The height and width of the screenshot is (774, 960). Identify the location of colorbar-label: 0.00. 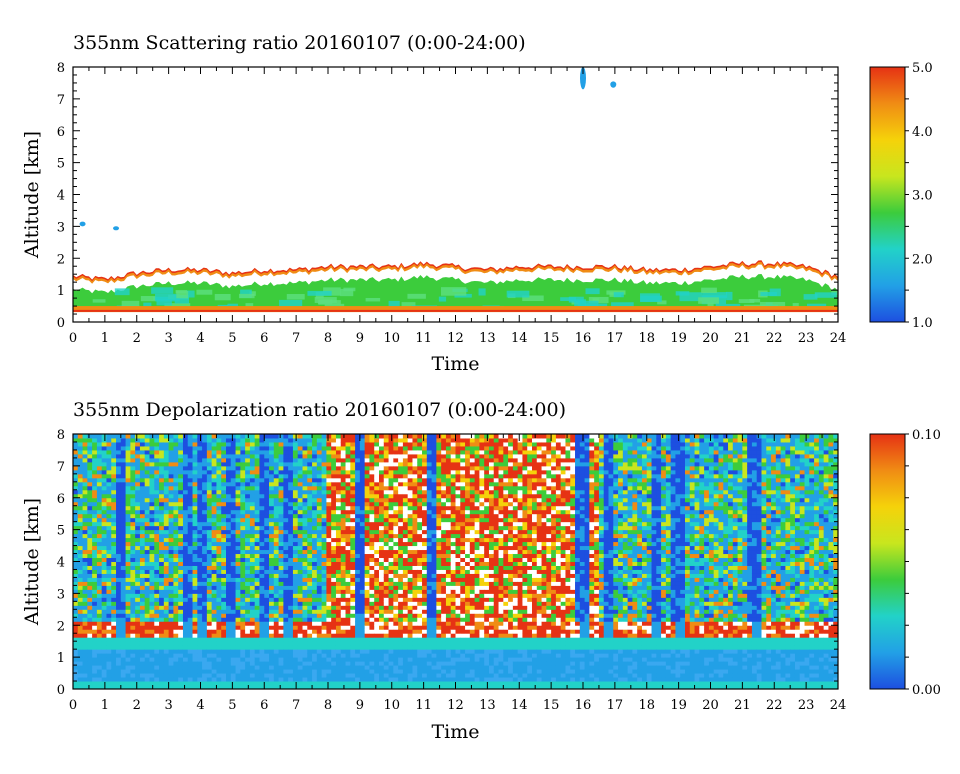
(926, 690).